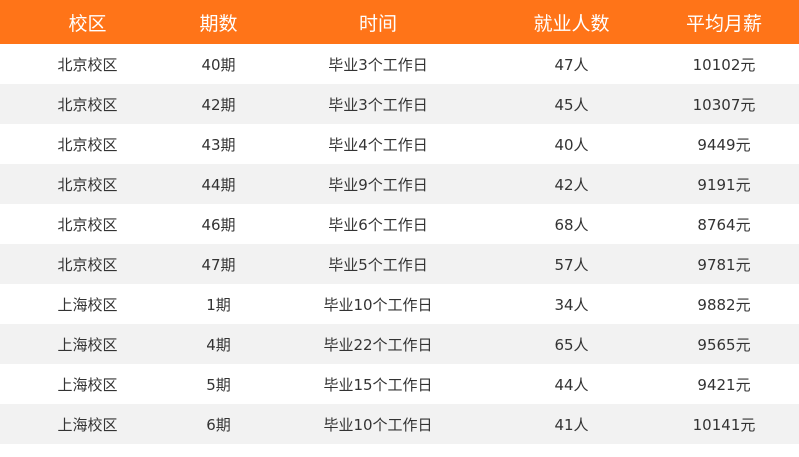  What do you see at coordinates (571, 424) in the screenshot?
I see `cell-employed-count: 41人` at bounding box center [571, 424].